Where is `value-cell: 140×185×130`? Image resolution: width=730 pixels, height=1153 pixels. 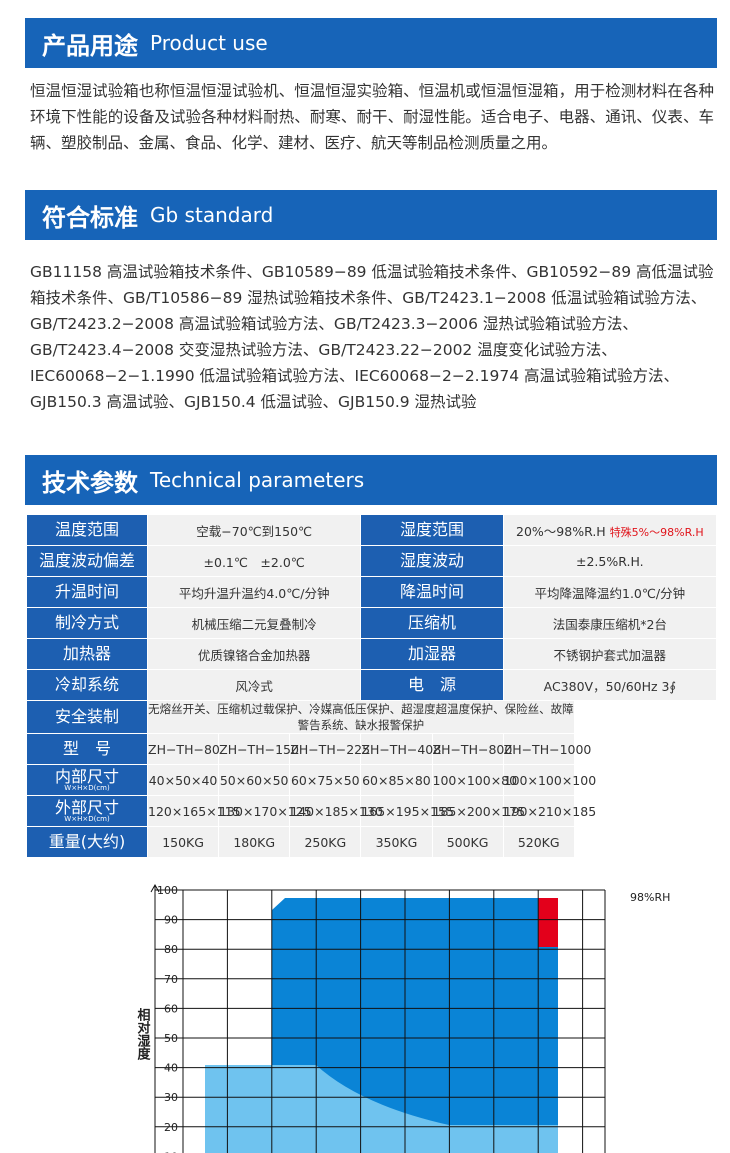
value-cell: 140×185×130 is located at coordinates (336, 811).